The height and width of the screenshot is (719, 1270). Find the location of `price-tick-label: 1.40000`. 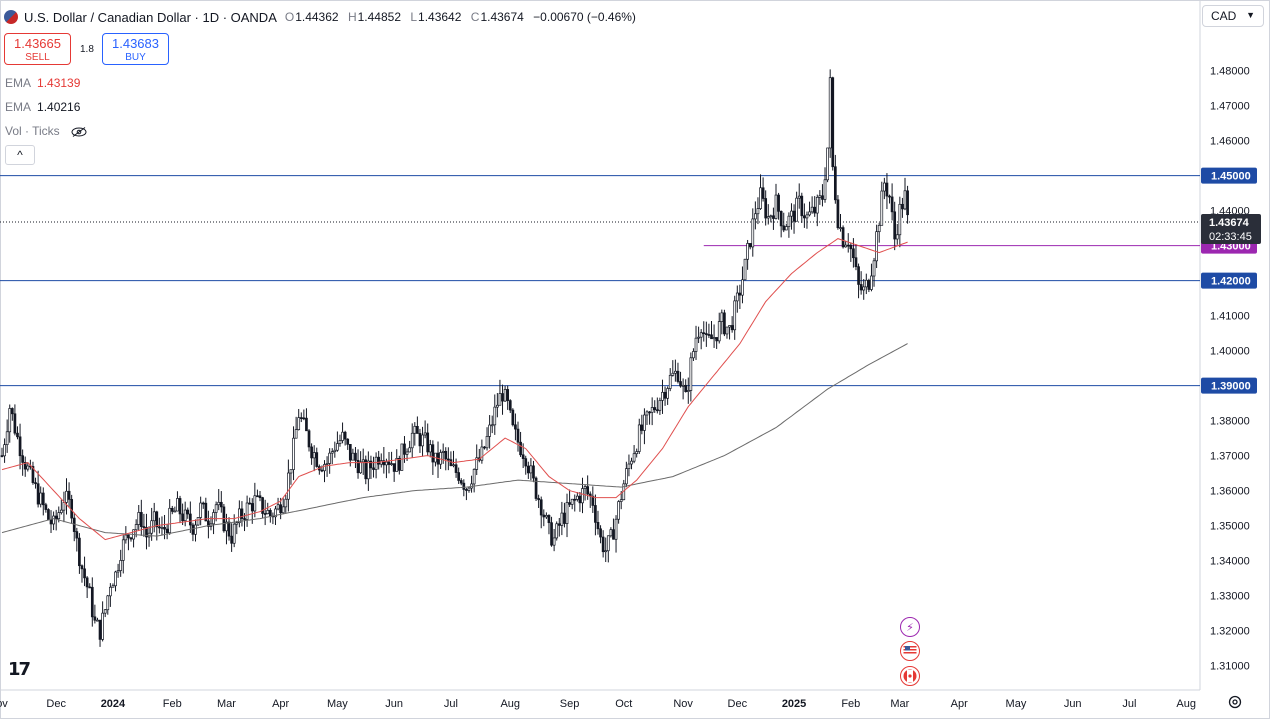

price-tick-label: 1.40000 is located at coordinates (1230, 352).